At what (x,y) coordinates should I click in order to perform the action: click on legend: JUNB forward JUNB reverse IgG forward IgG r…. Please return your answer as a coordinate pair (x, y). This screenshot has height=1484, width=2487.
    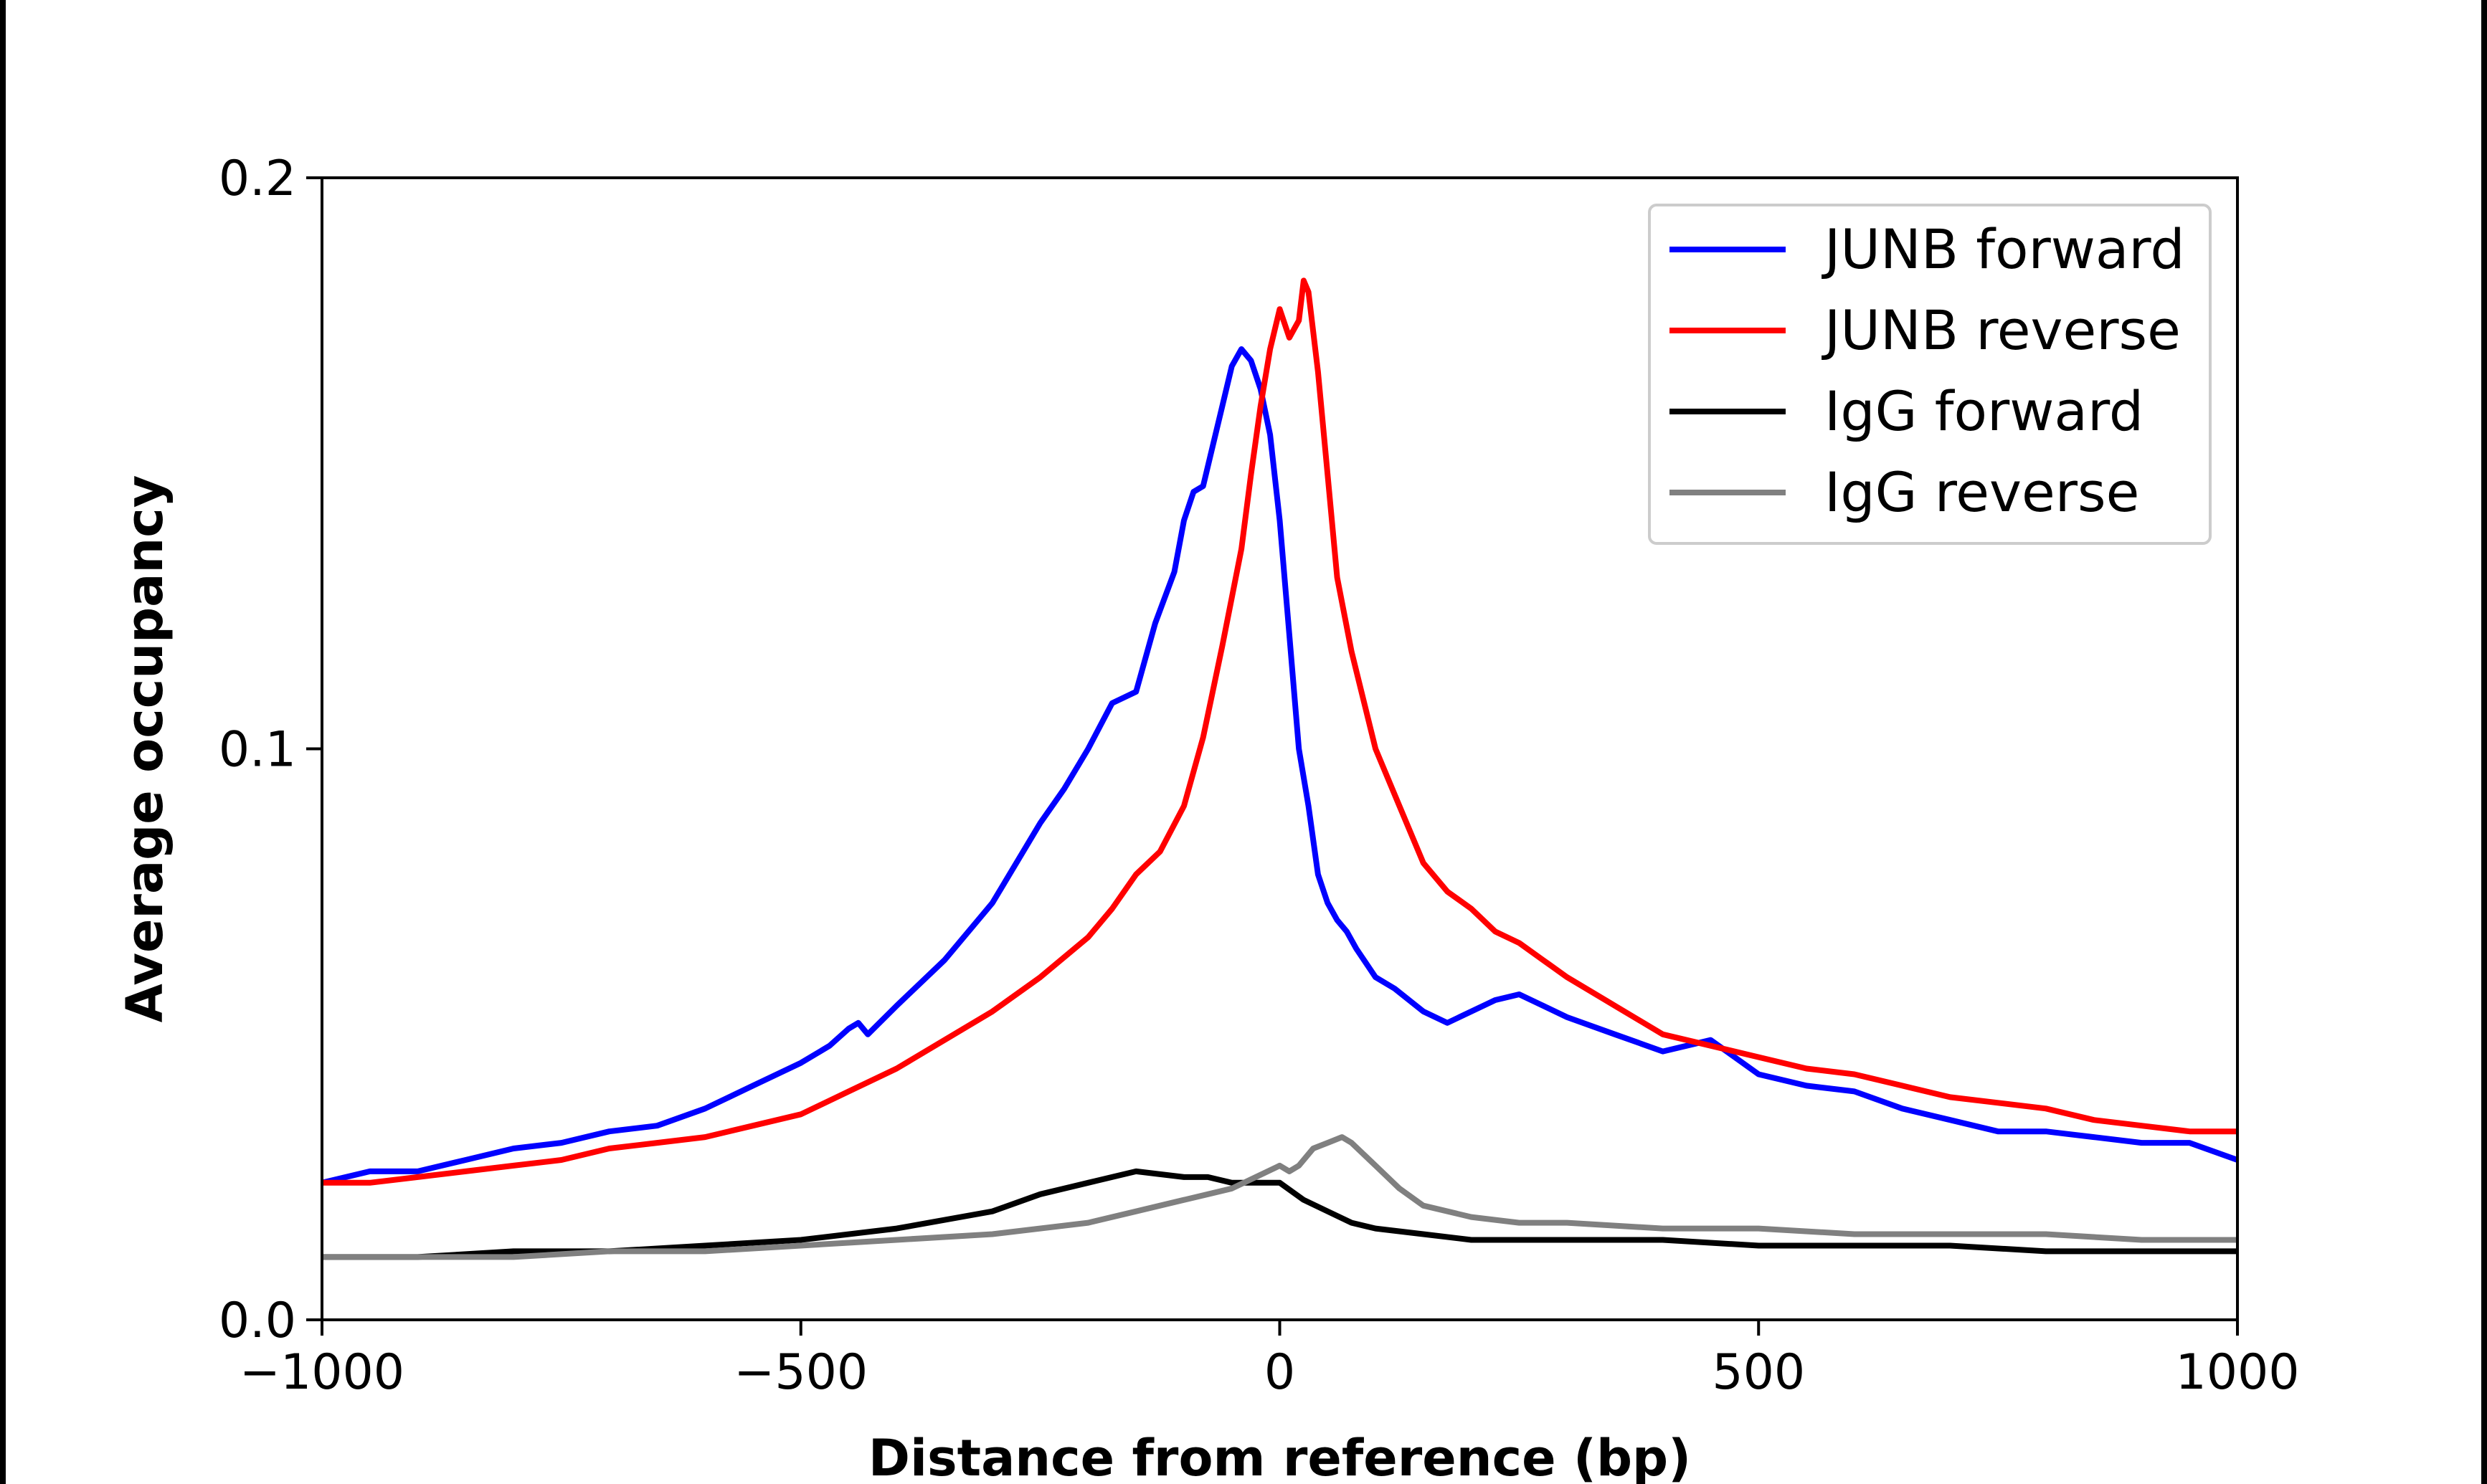
    Looking at the image, I should click on (1930, 375).